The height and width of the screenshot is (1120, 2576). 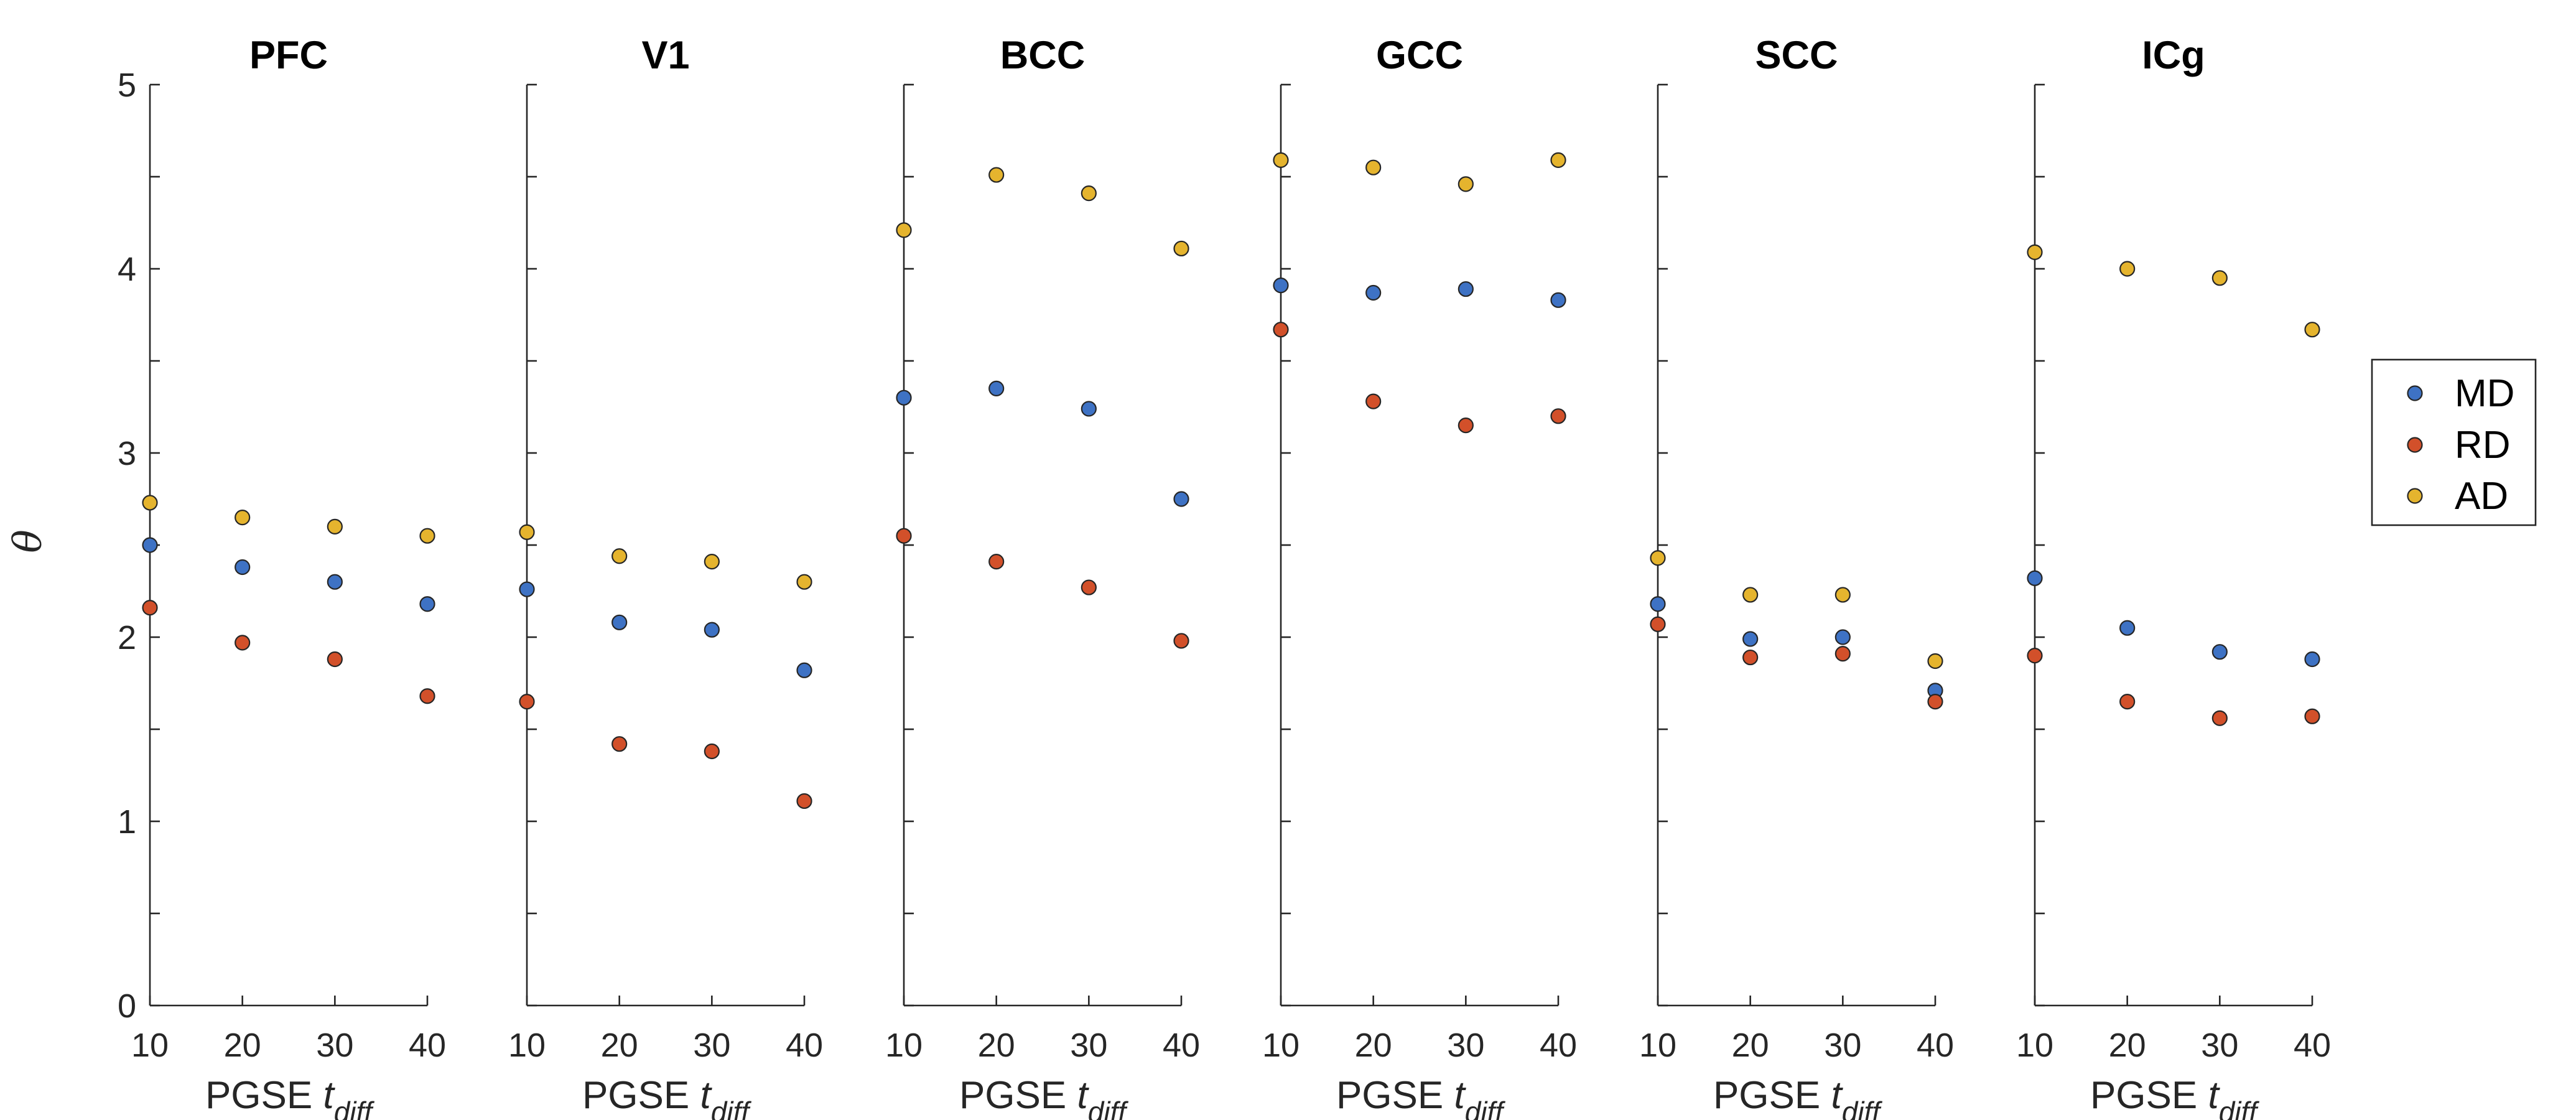 I want to click on panel-scc: SCC 10 20 30 40 PGSE tdiff, so click(x=1796, y=577).